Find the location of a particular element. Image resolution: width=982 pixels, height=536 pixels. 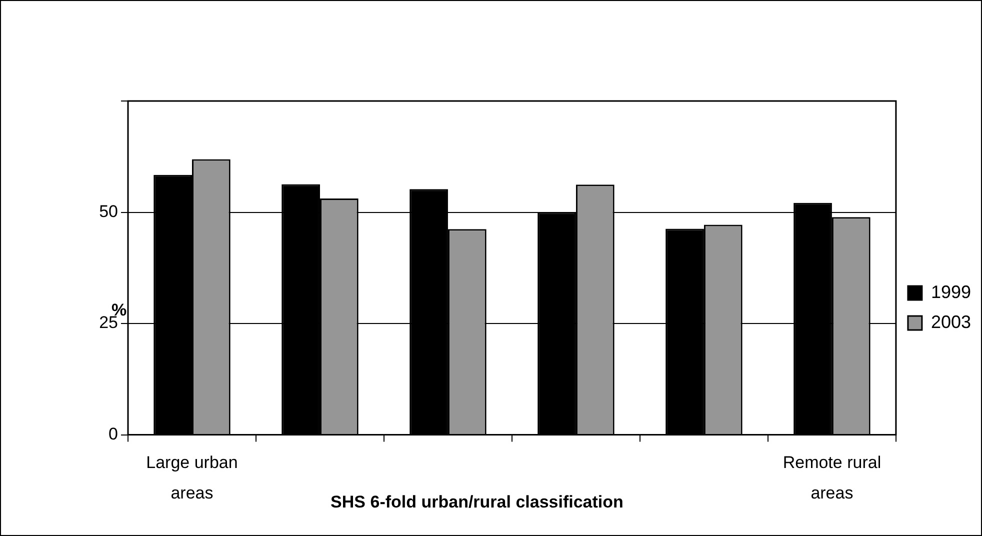

legend-label: 1999 is located at coordinates (951, 292).